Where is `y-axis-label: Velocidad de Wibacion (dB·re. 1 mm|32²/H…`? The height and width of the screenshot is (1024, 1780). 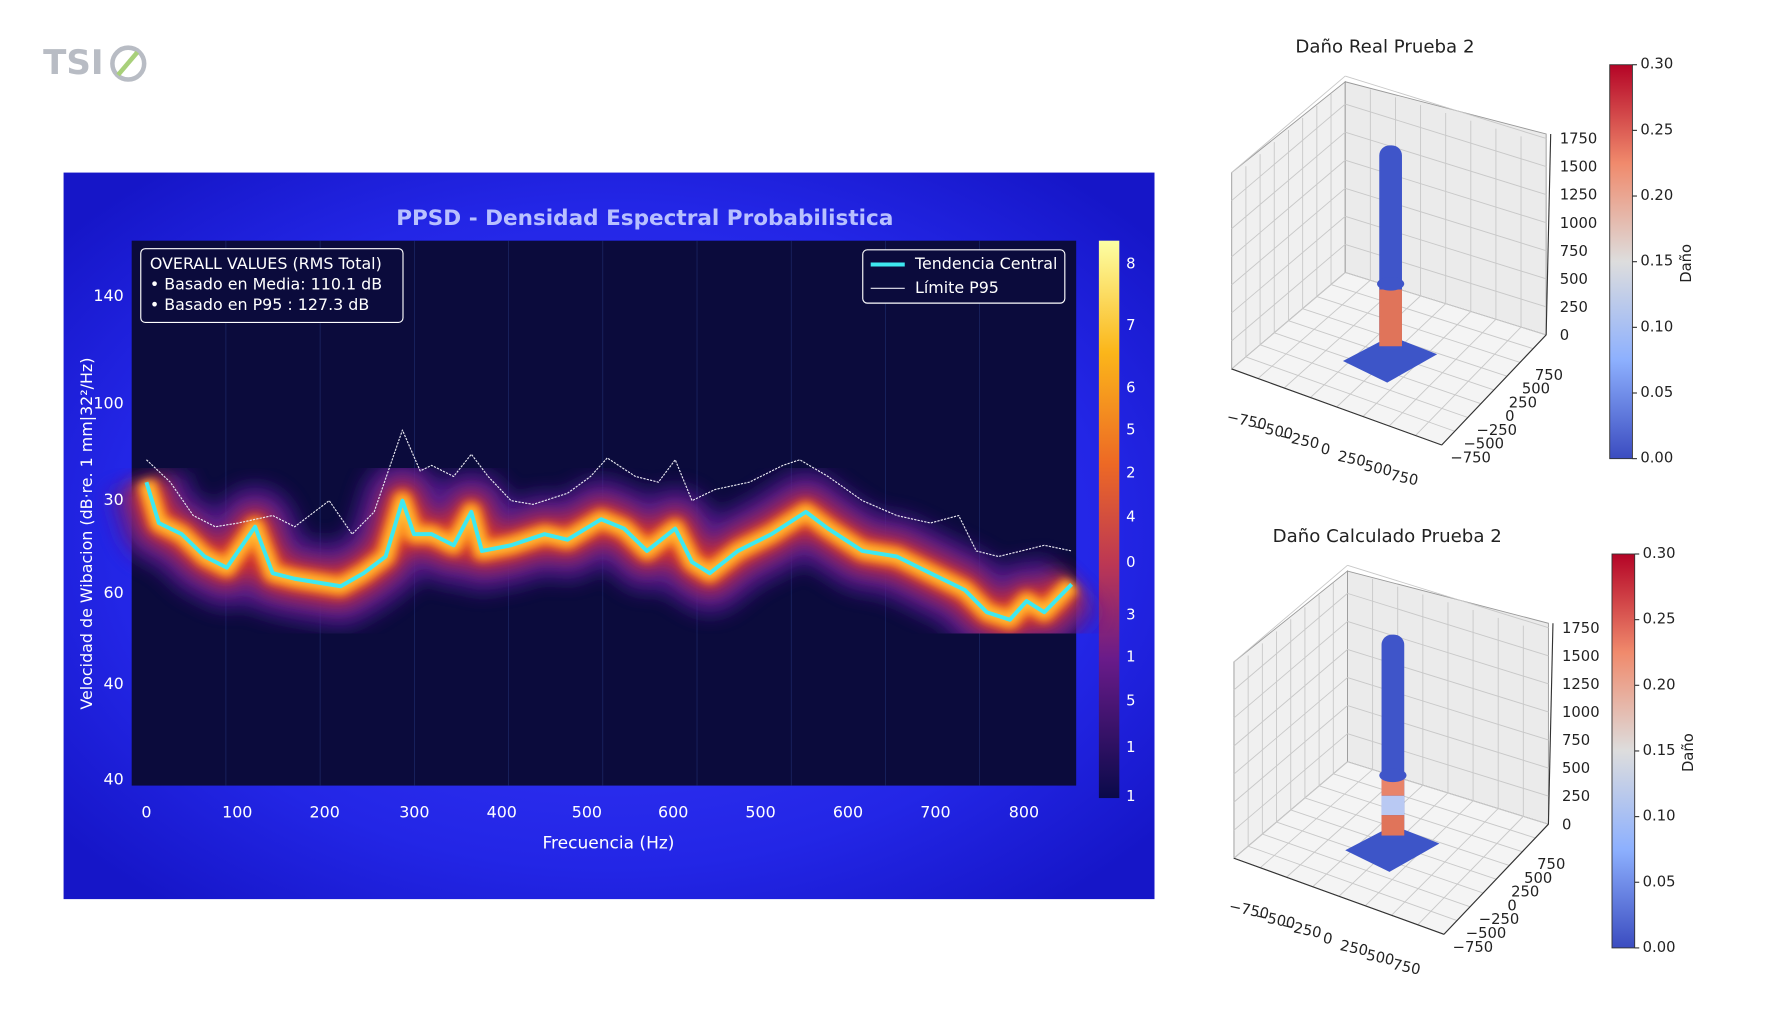
y-axis-label: Velocidad de Wibacion (dB·re. 1 mm|32²/H… is located at coordinates (86, 534).